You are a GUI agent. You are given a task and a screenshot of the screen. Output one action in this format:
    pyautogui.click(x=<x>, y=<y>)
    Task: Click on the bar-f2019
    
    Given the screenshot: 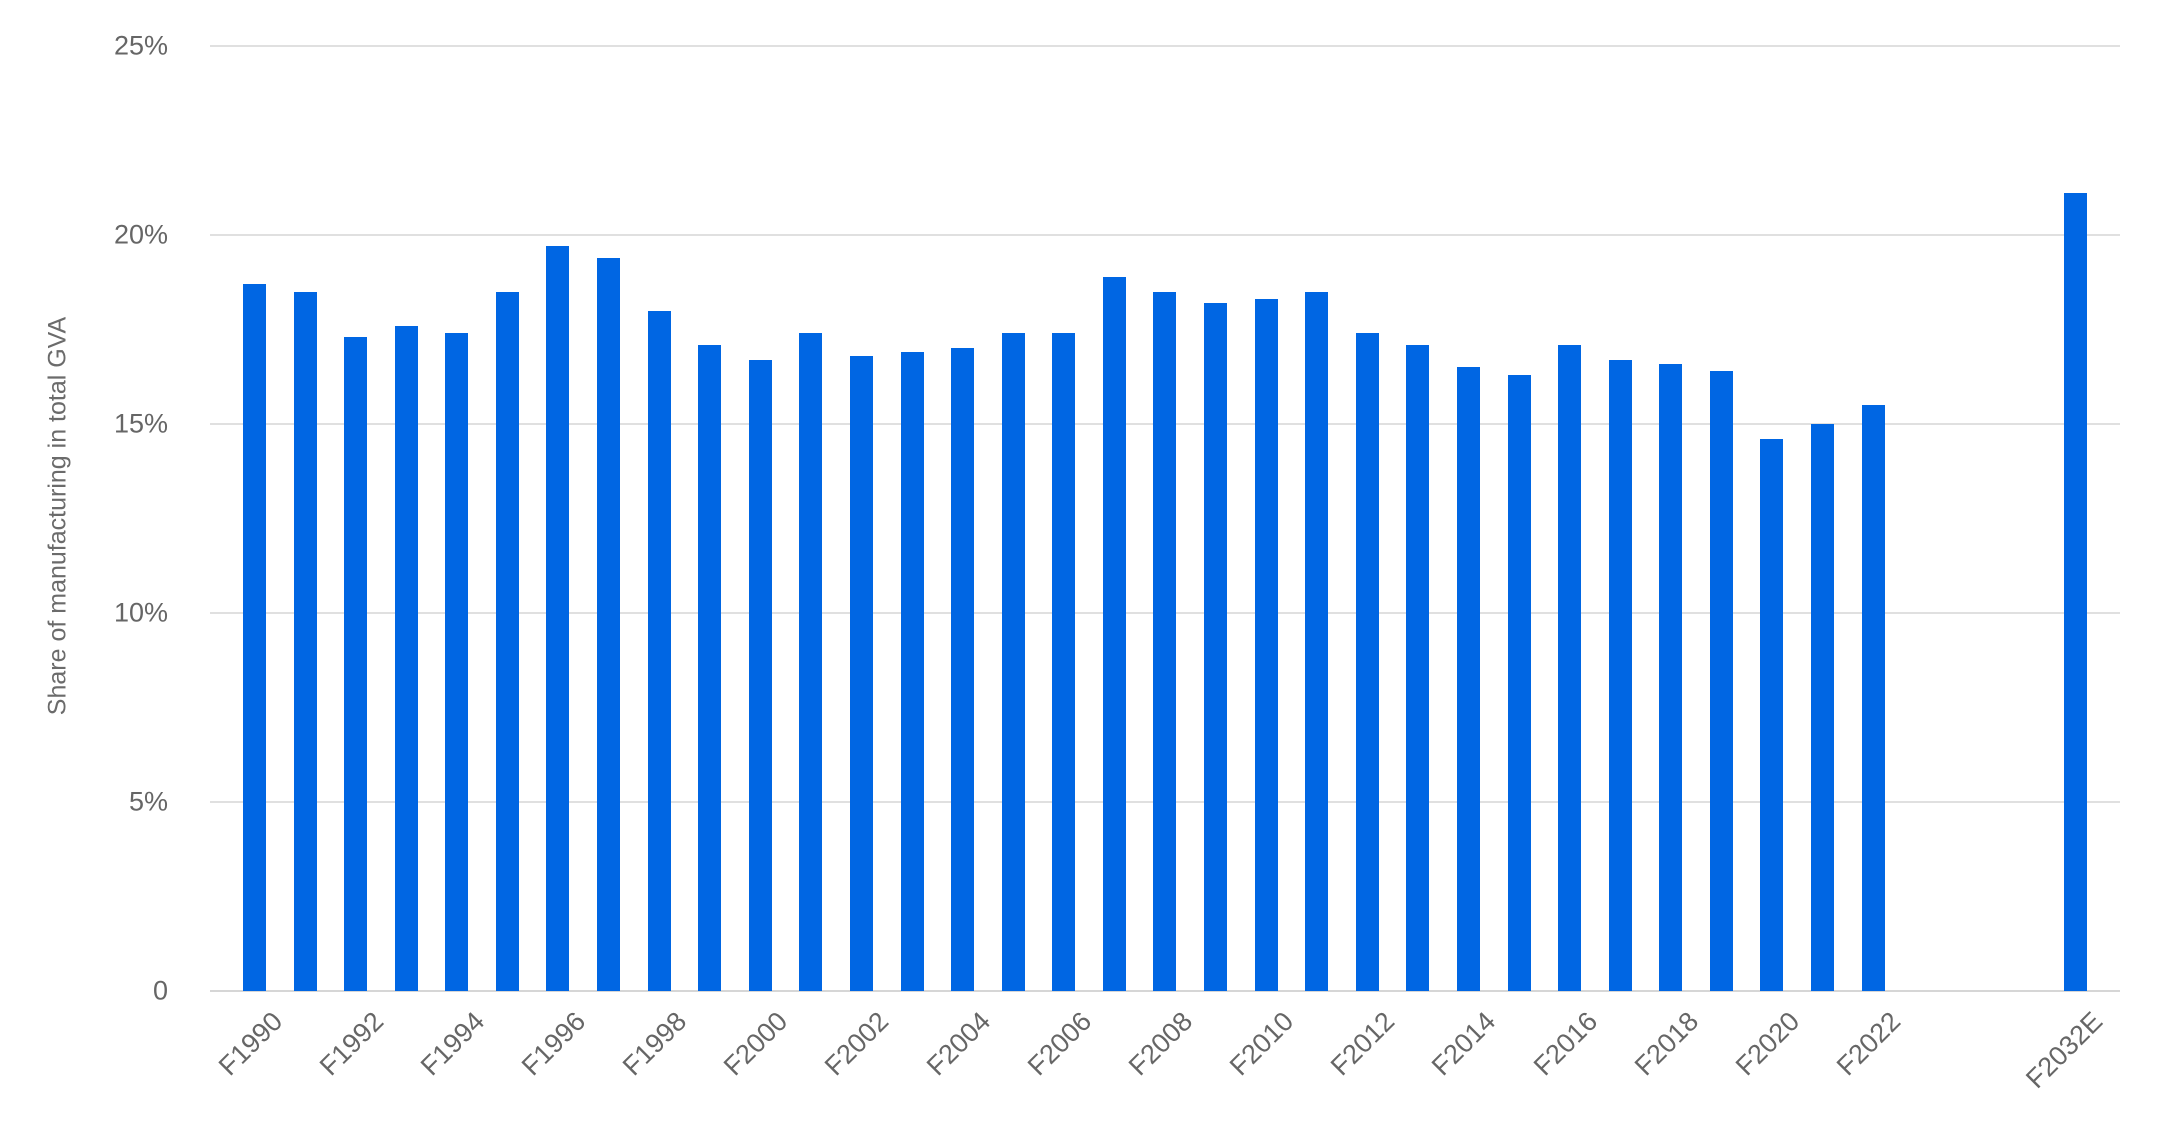 What is the action you would take?
    pyautogui.click(x=1721, y=681)
    